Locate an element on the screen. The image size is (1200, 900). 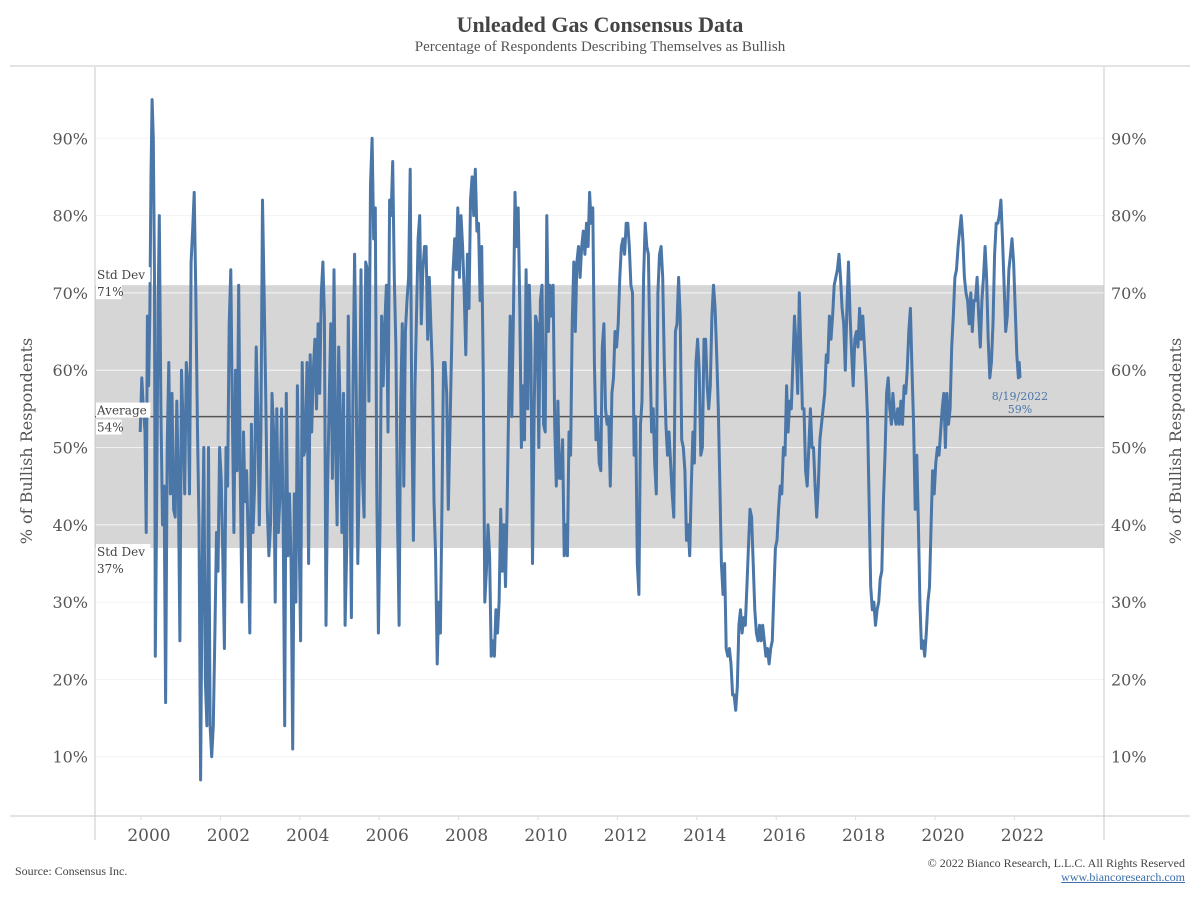
x-tick-label: 2000 is located at coordinates (148, 836).